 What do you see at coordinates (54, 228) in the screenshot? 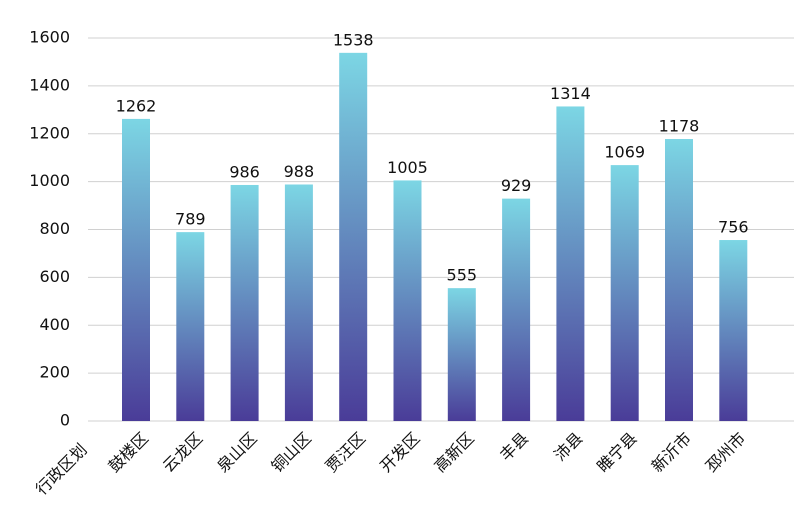
I see `y-tick-label: 800` at bounding box center [54, 228].